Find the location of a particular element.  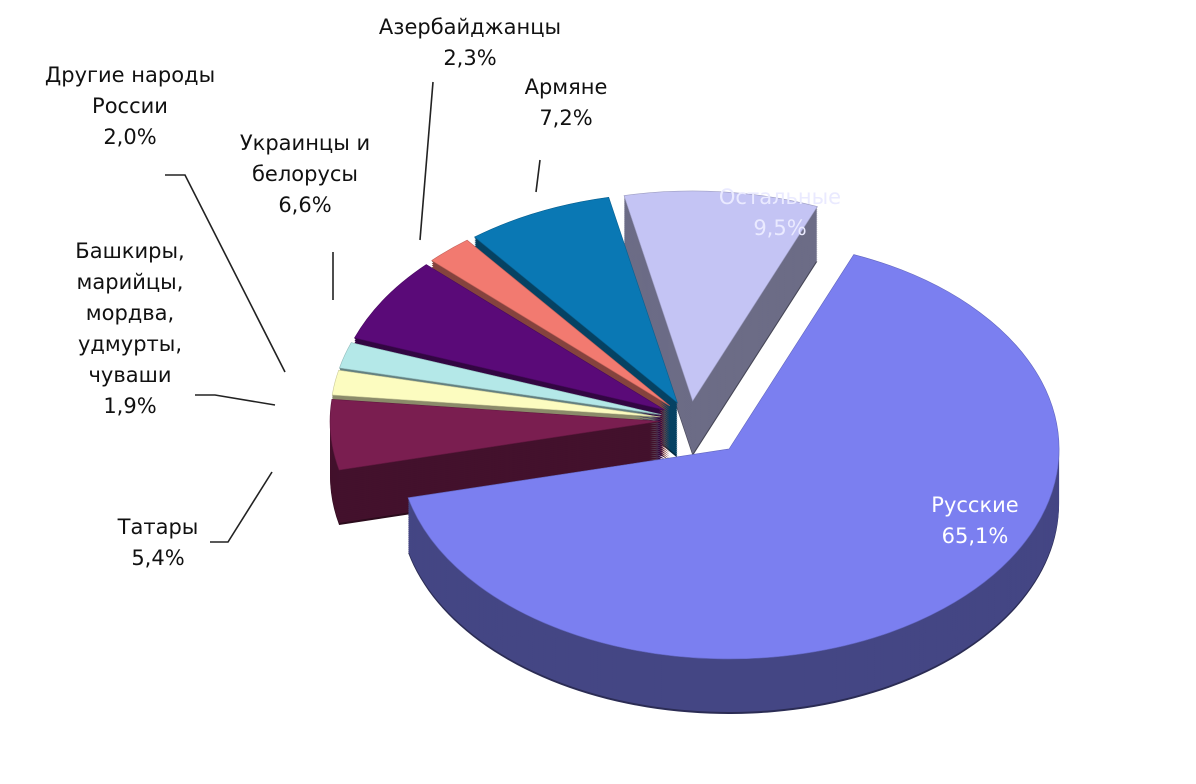

slice-label: Украинцы и белорусы 6,6% is located at coordinates (305, 174).